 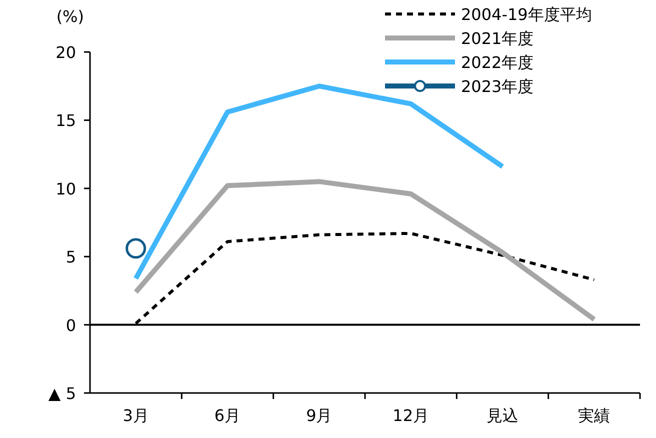 I want to click on y-tick-label: 15, so click(x=66, y=120).